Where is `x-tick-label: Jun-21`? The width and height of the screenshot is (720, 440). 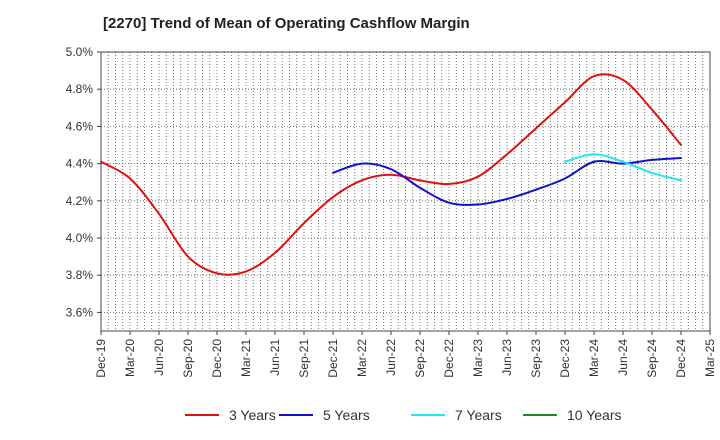 x-tick-label: Jun-21 is located at coordinates (275, 357).